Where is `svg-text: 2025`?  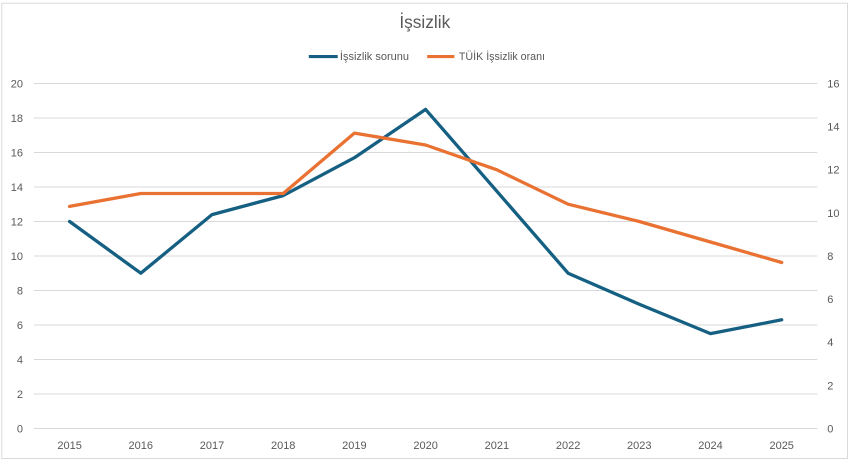 svg-text: 2025 is located at coordinates (781, 446).